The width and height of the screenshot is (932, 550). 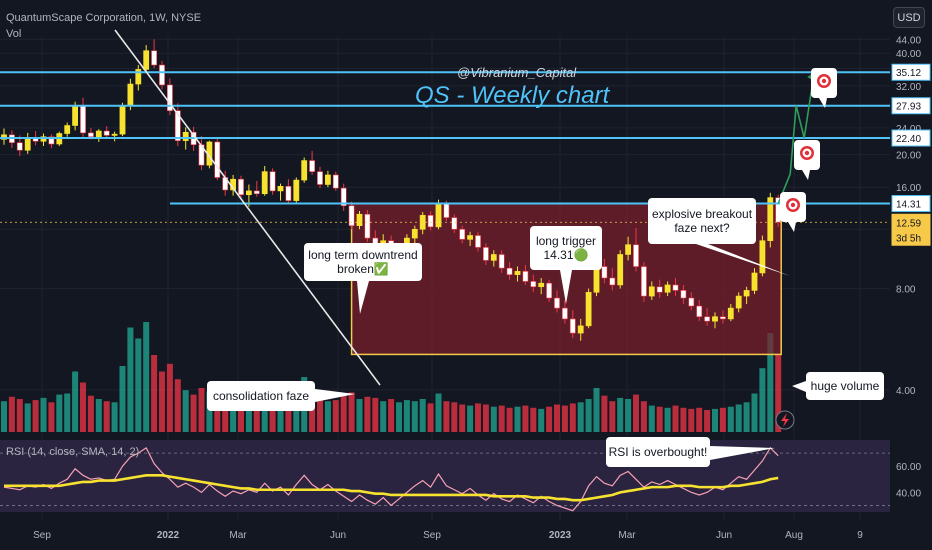 I want to click on lightning-icon, so click(x=785, y=420).